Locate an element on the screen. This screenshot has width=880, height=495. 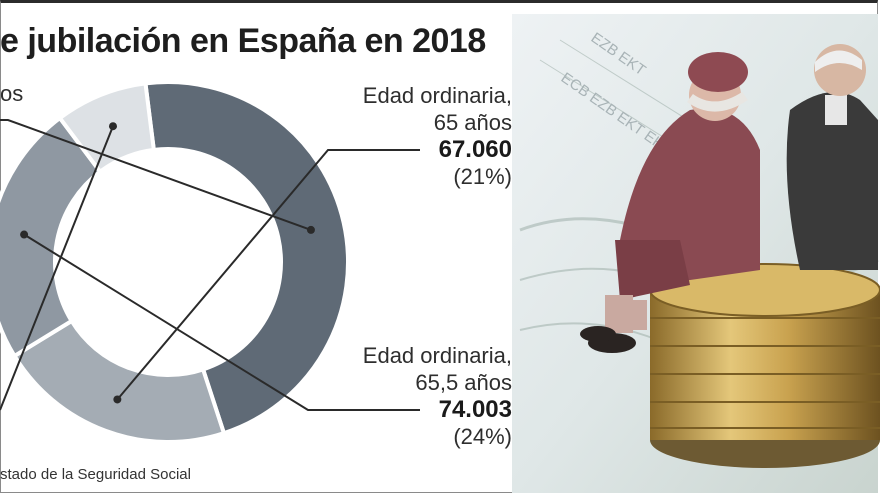
segment-65-5-value: 74.003 is located at coordinates (475, 409).